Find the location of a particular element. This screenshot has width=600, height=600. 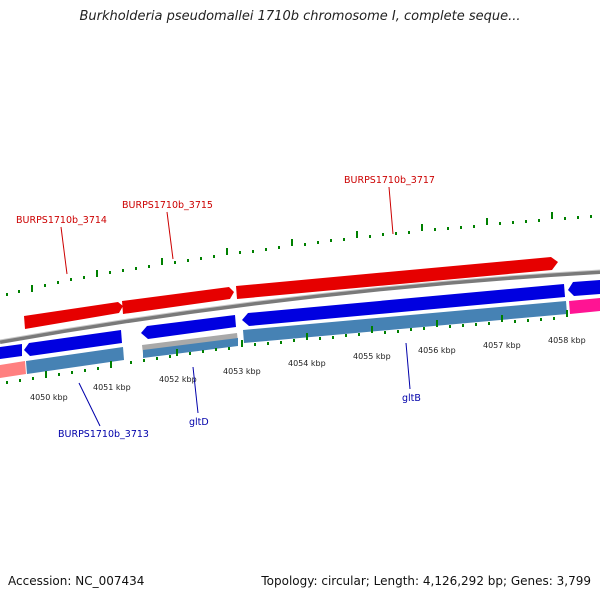

lower-tick-row is located at coordinates (287, 347).